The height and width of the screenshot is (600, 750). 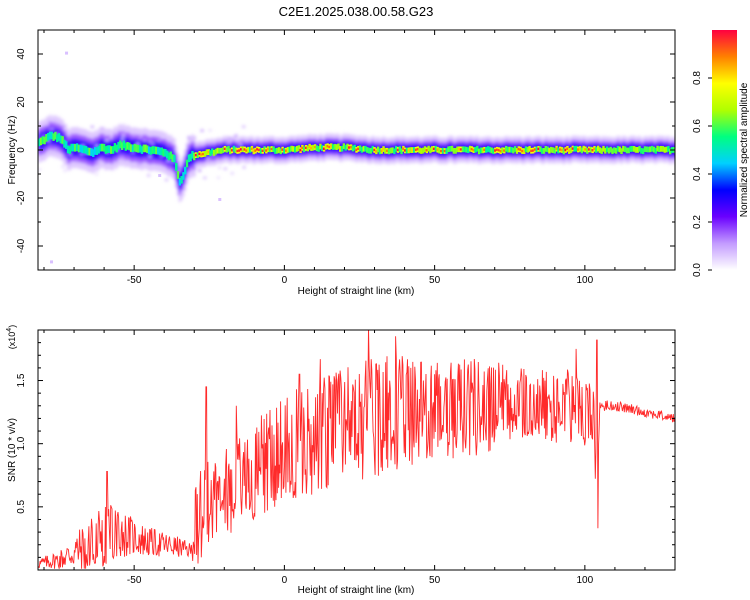 What do you see at coordinates (21, 102) in the screenshot?
I see `spectrogram-y-tick-label: 20` at bounding box center [21, 102].